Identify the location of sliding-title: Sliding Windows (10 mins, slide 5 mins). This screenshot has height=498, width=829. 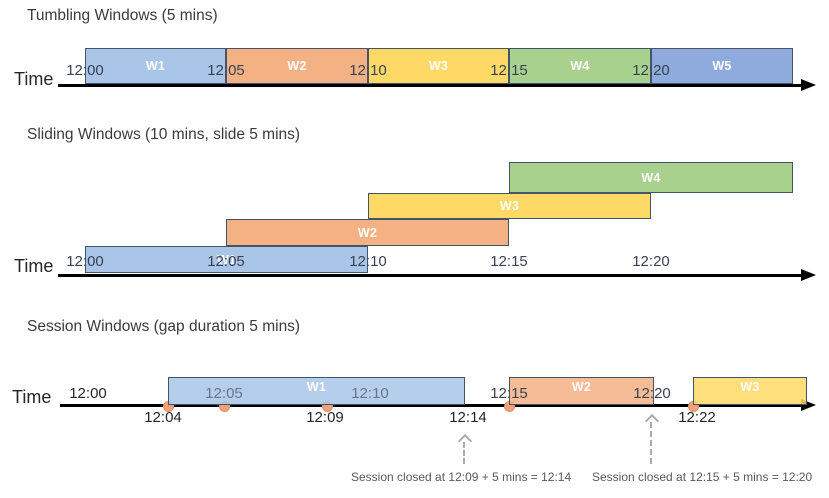
(164, 134).